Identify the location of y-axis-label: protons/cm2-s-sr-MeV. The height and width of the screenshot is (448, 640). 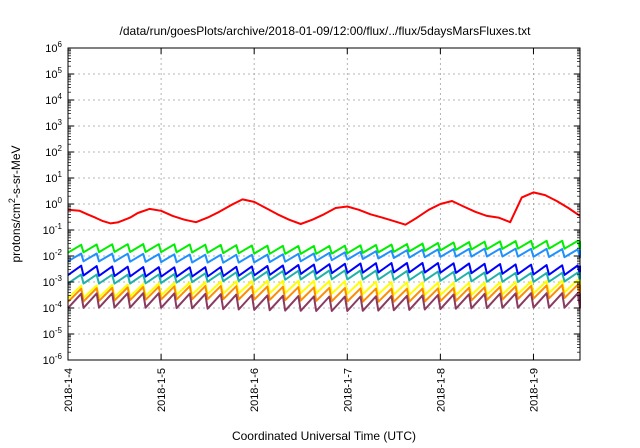
(15, 203).